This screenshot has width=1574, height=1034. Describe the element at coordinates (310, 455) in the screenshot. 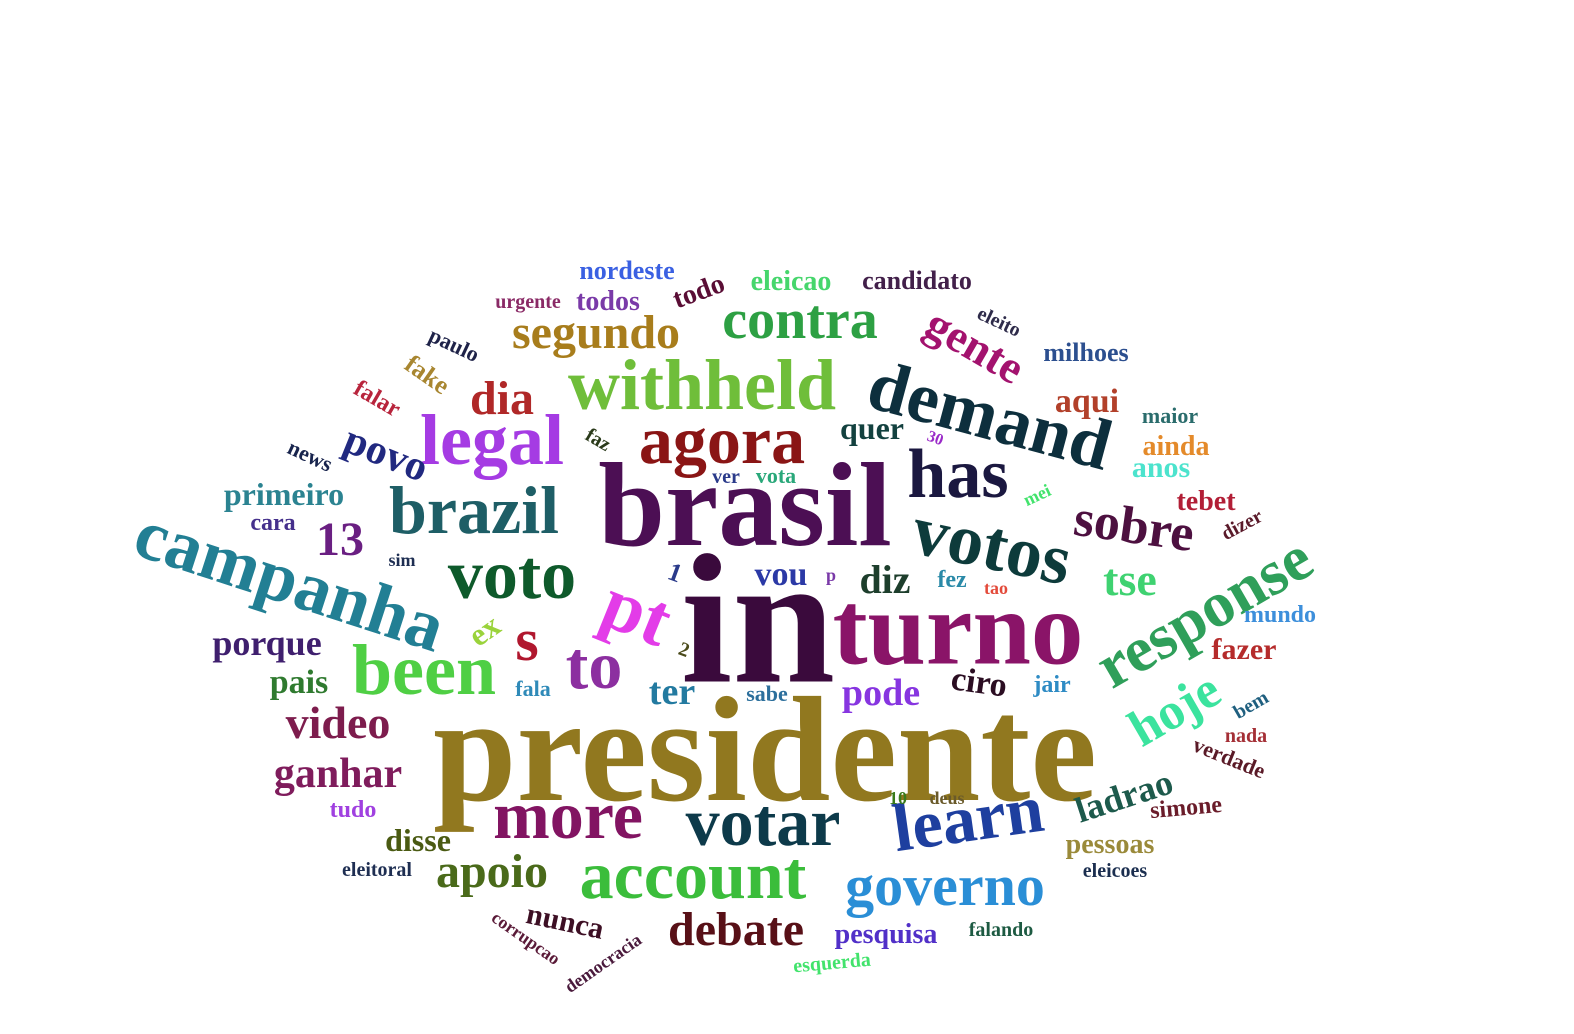

I see `cloud-word: news` at that location.